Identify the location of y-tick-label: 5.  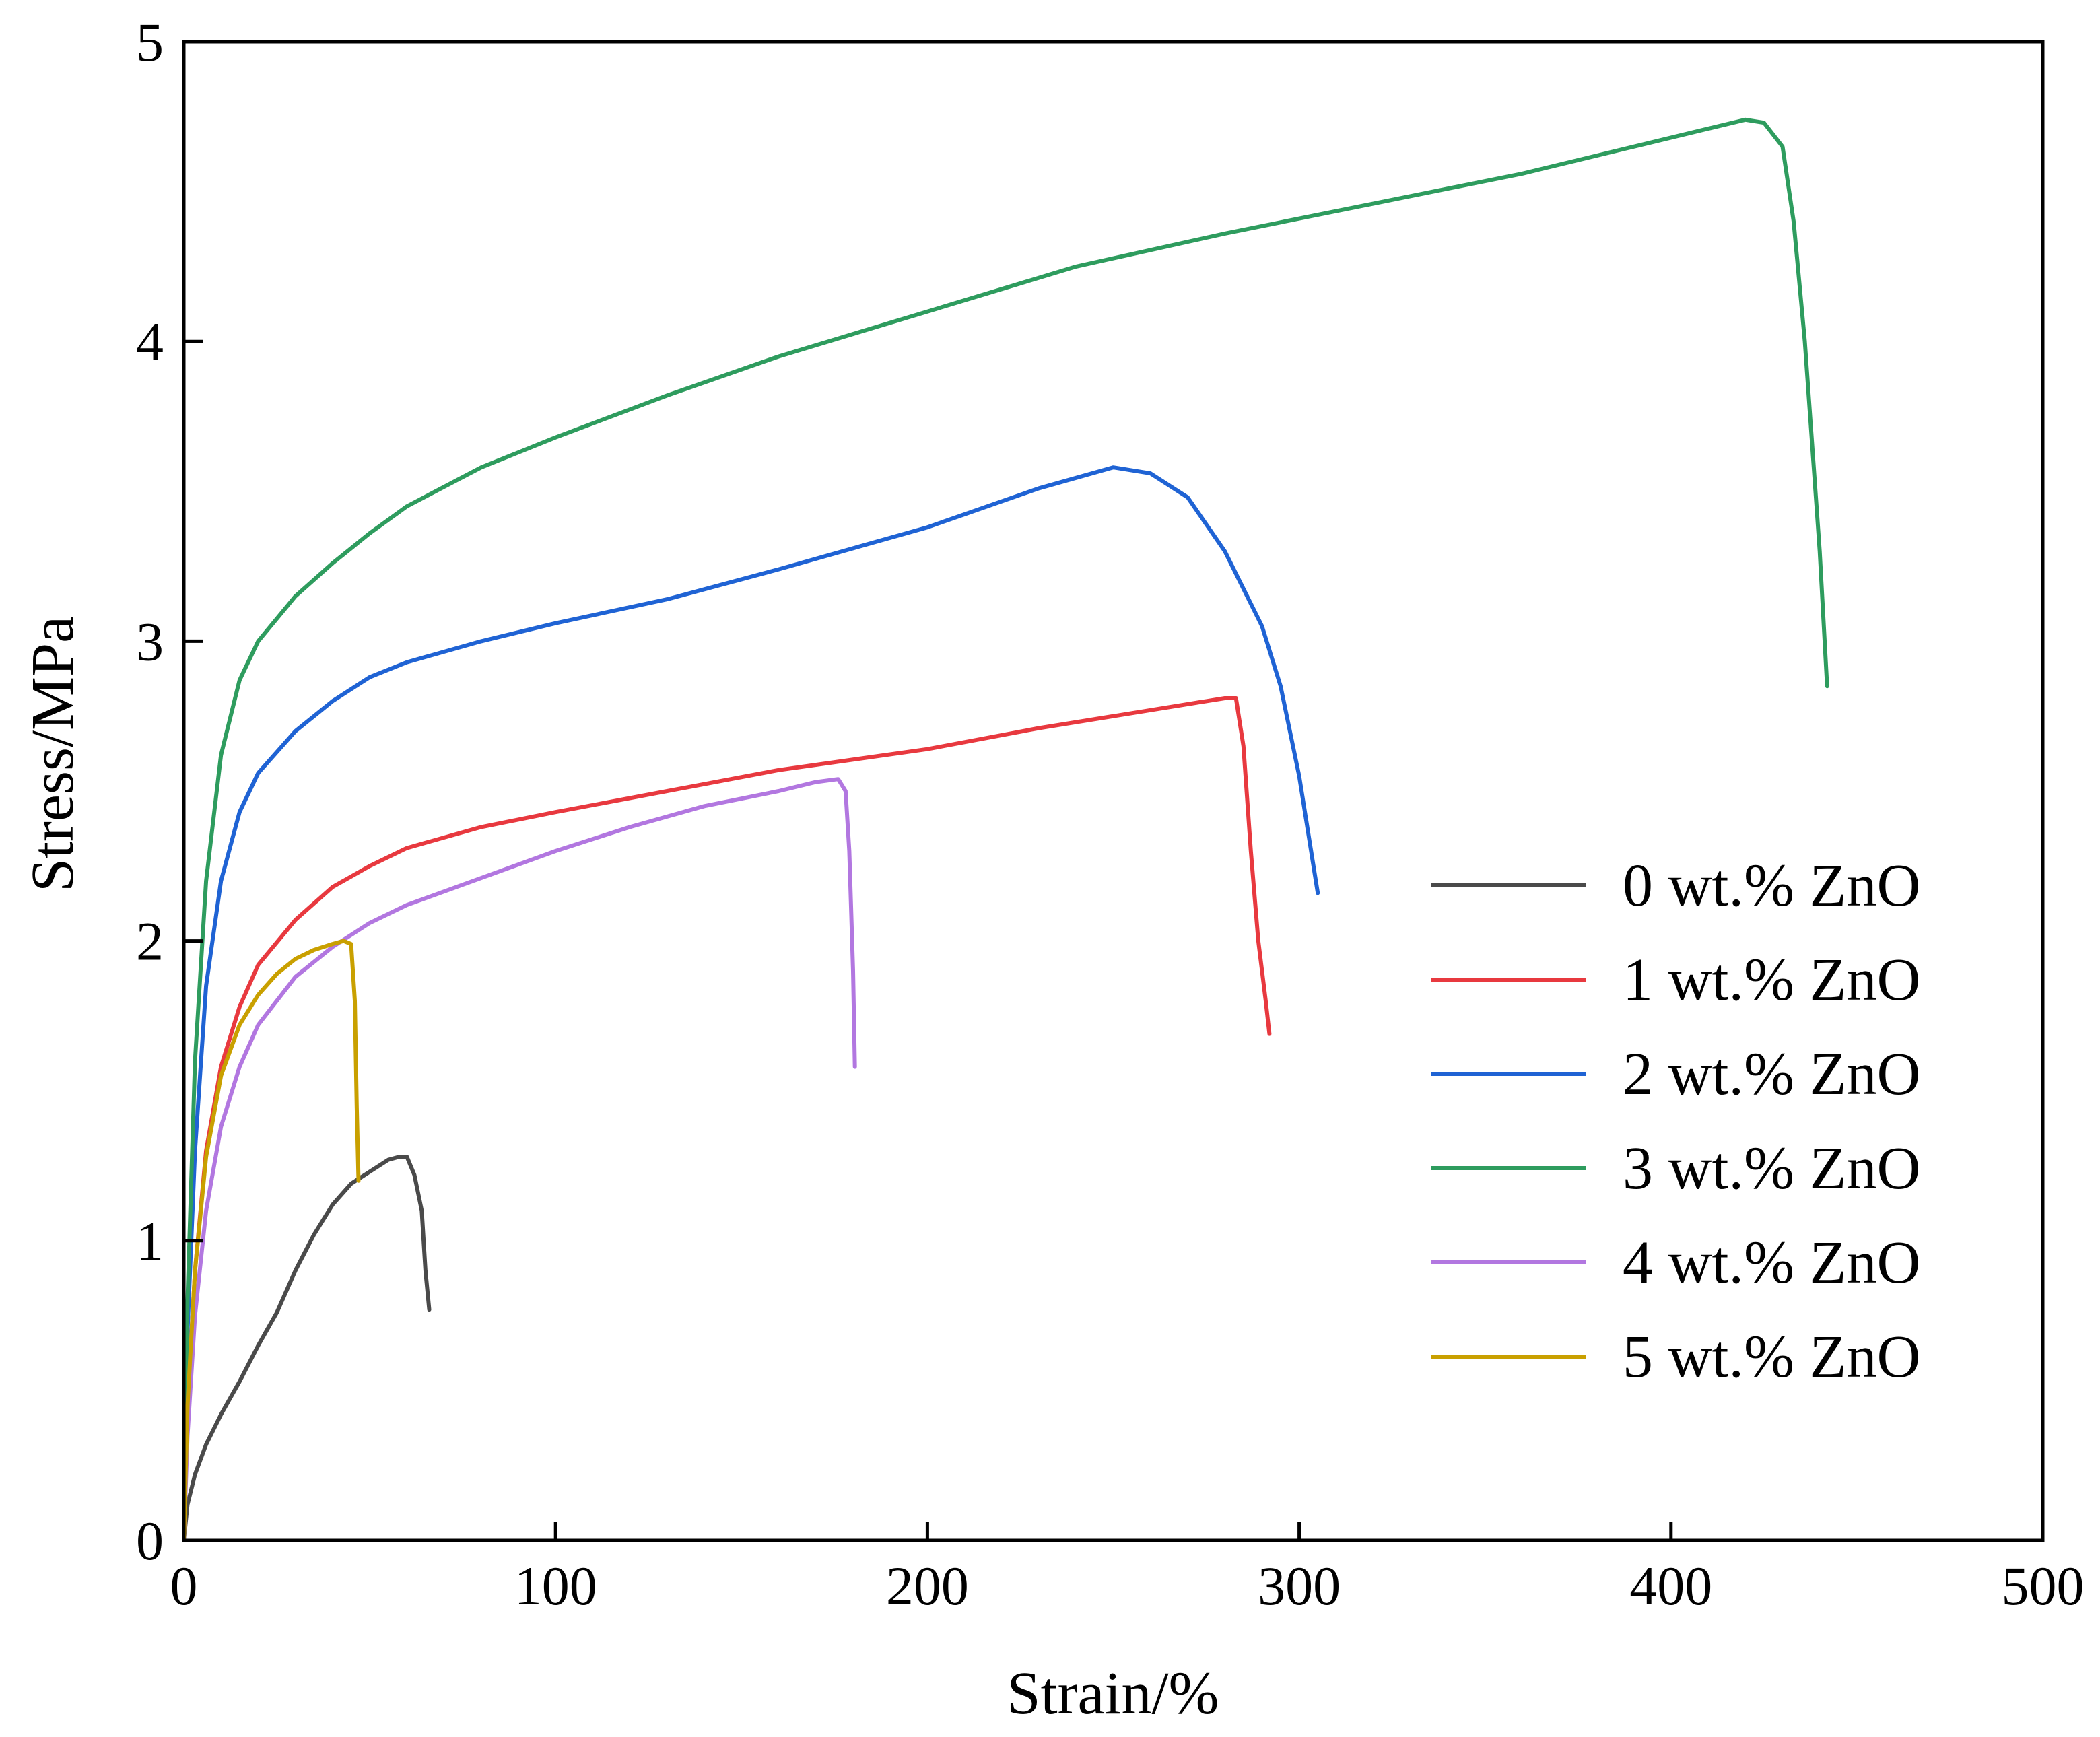
(150, 42).